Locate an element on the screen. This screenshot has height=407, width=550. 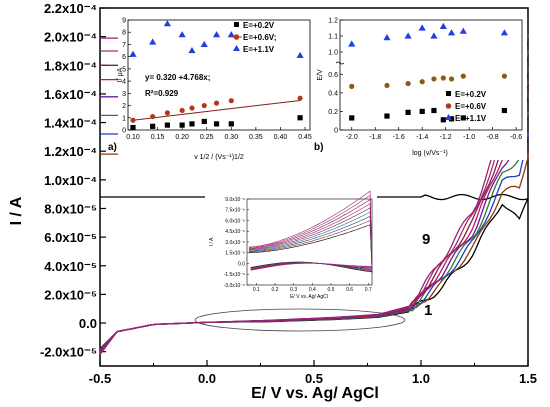
inset-b-x-tick-label: -1.4 is located at coordinates (422, 137).